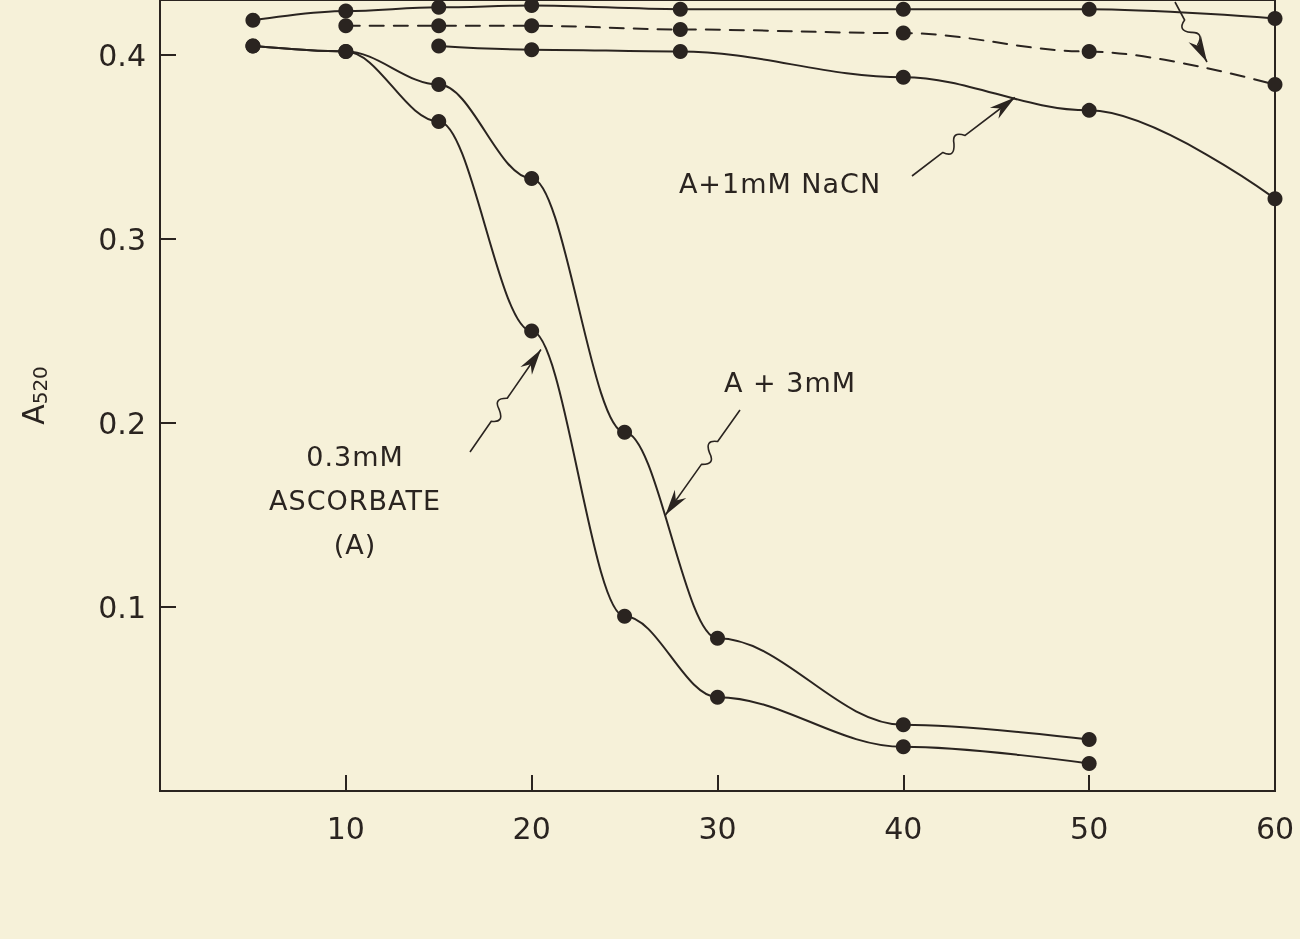 The image size is (1300, 939). What do you see at coordinates (790, 382) in the screenshot?
I see `annotation: A + 3mM` at bounding box center [790, 382].